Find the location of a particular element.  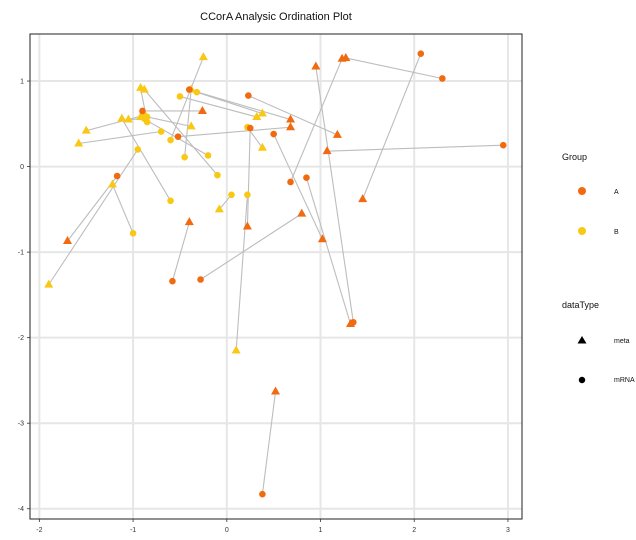

legend-group-a-swatch is located at coordinates (582, 191).